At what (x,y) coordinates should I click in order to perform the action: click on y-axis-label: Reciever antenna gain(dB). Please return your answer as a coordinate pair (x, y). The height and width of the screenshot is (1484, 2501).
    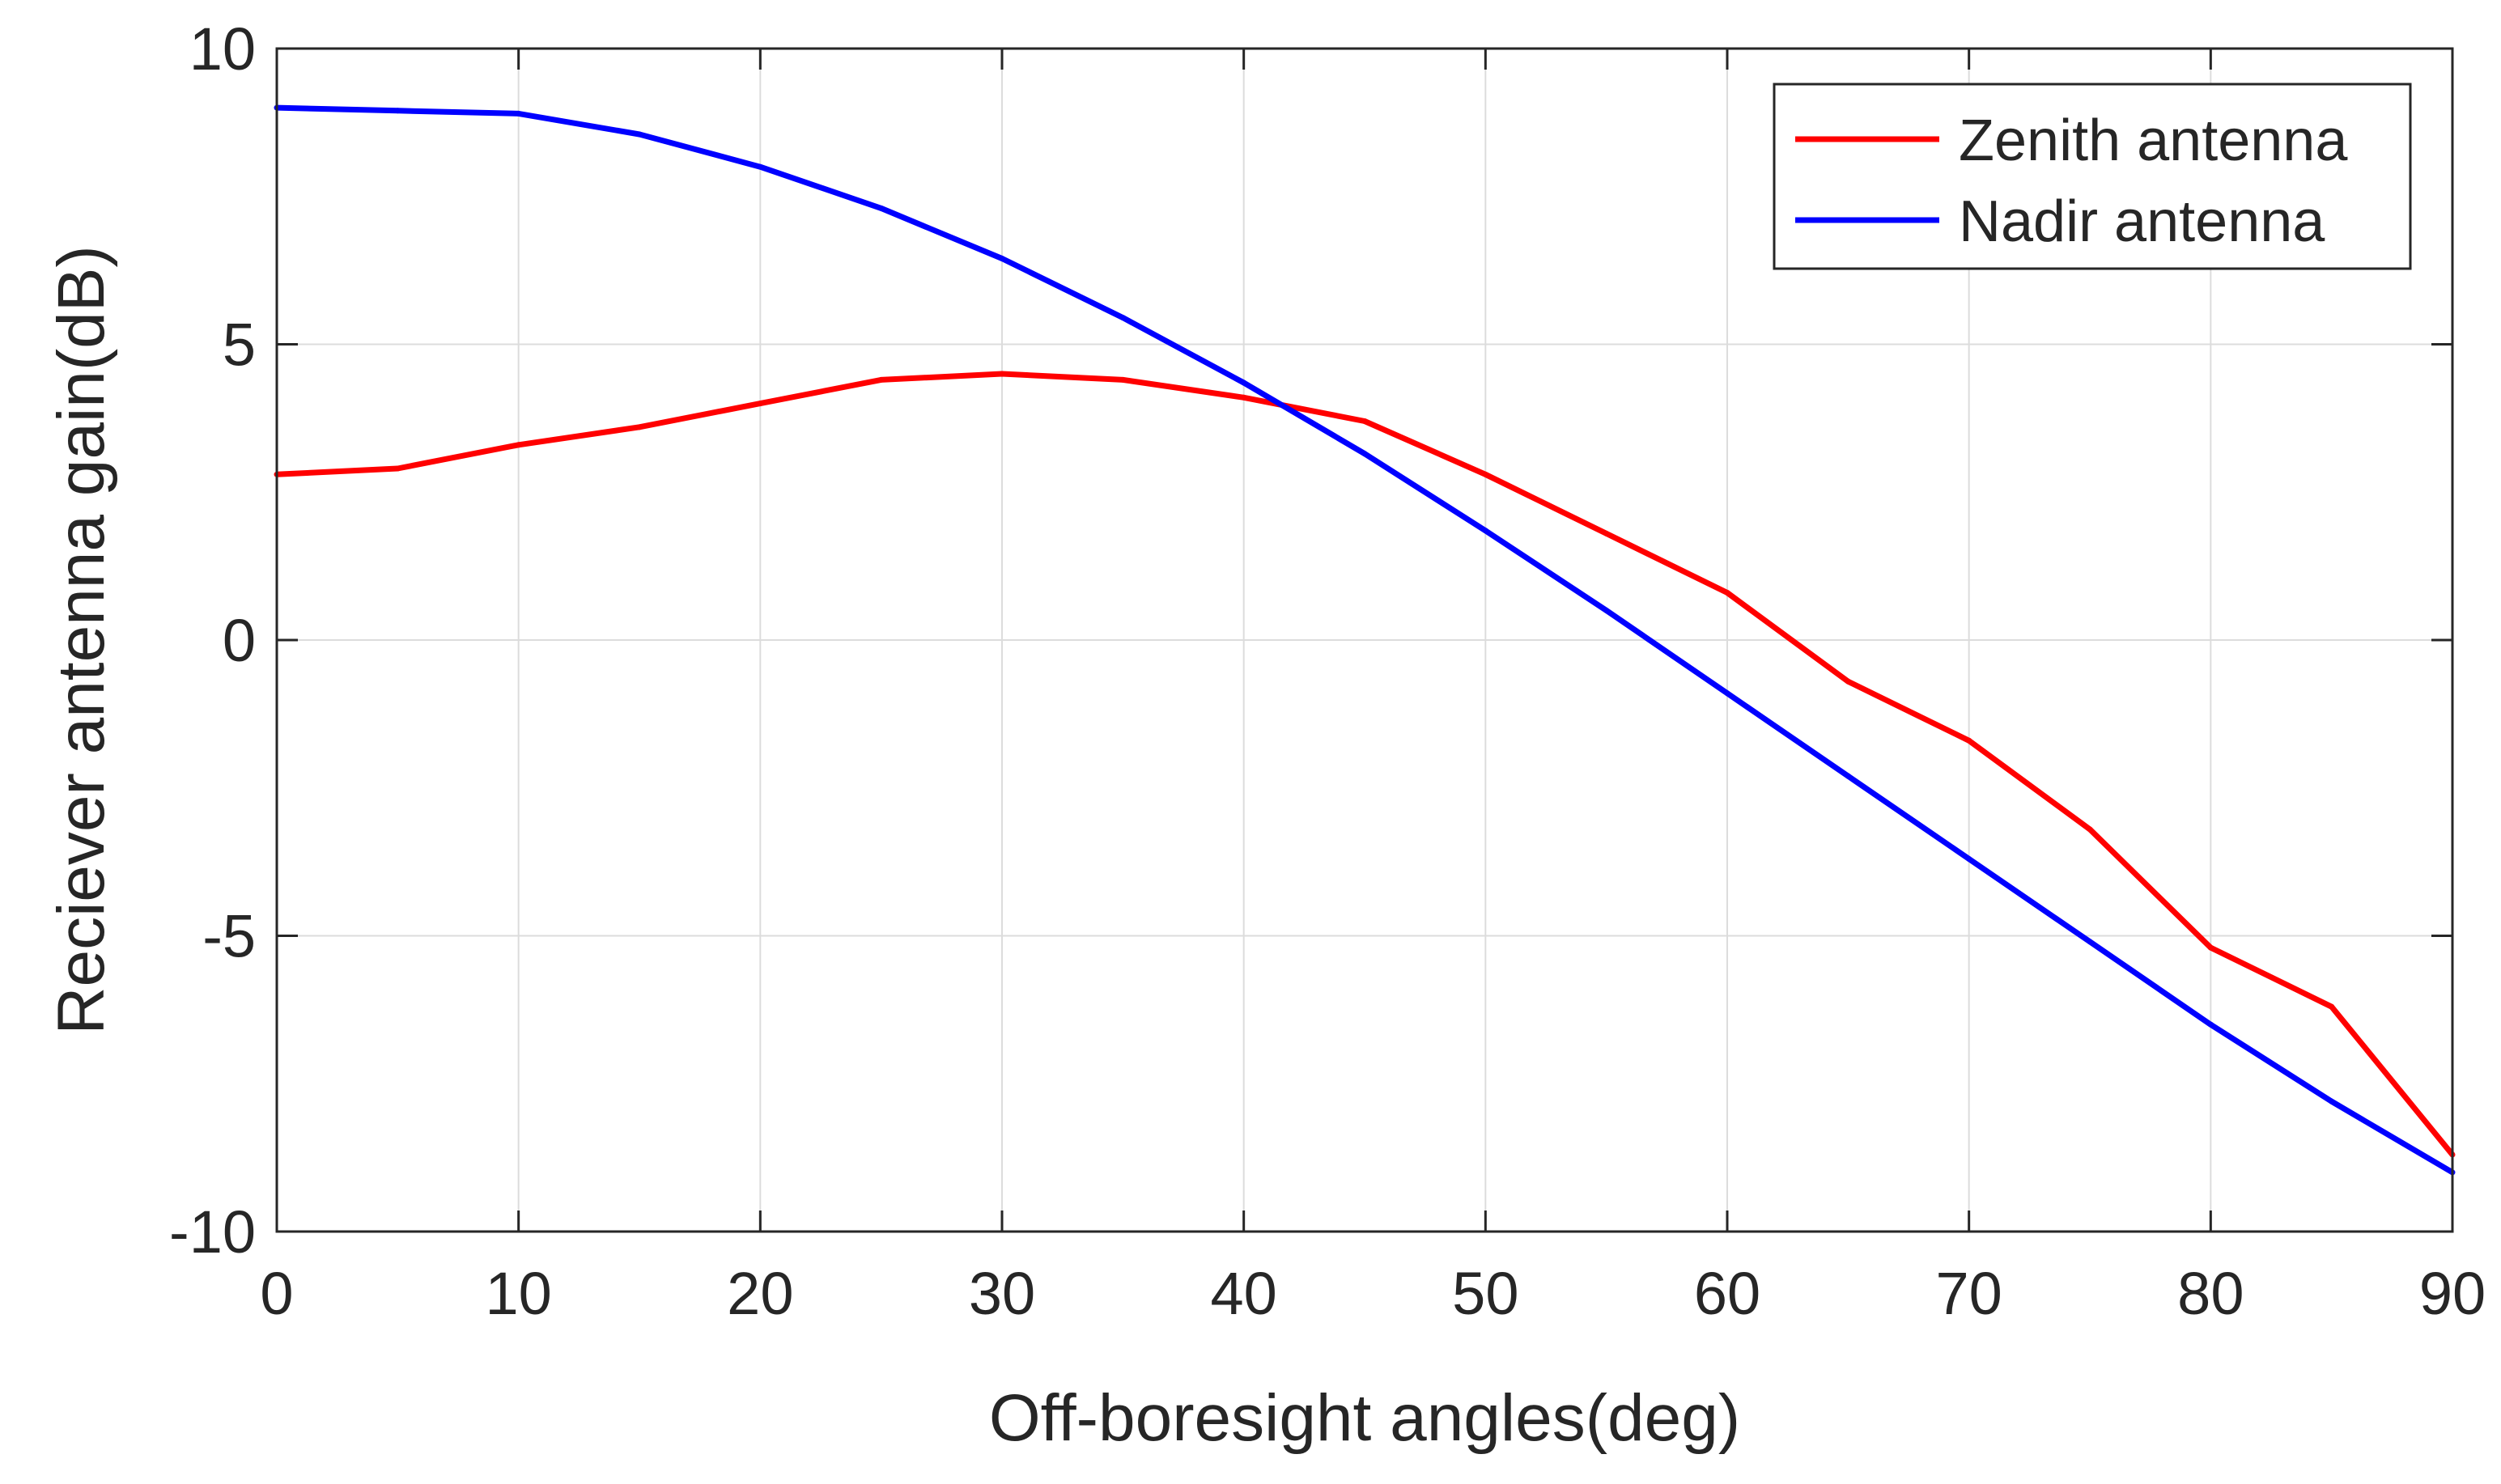
    Looking at the image, I should click on (81, 639).